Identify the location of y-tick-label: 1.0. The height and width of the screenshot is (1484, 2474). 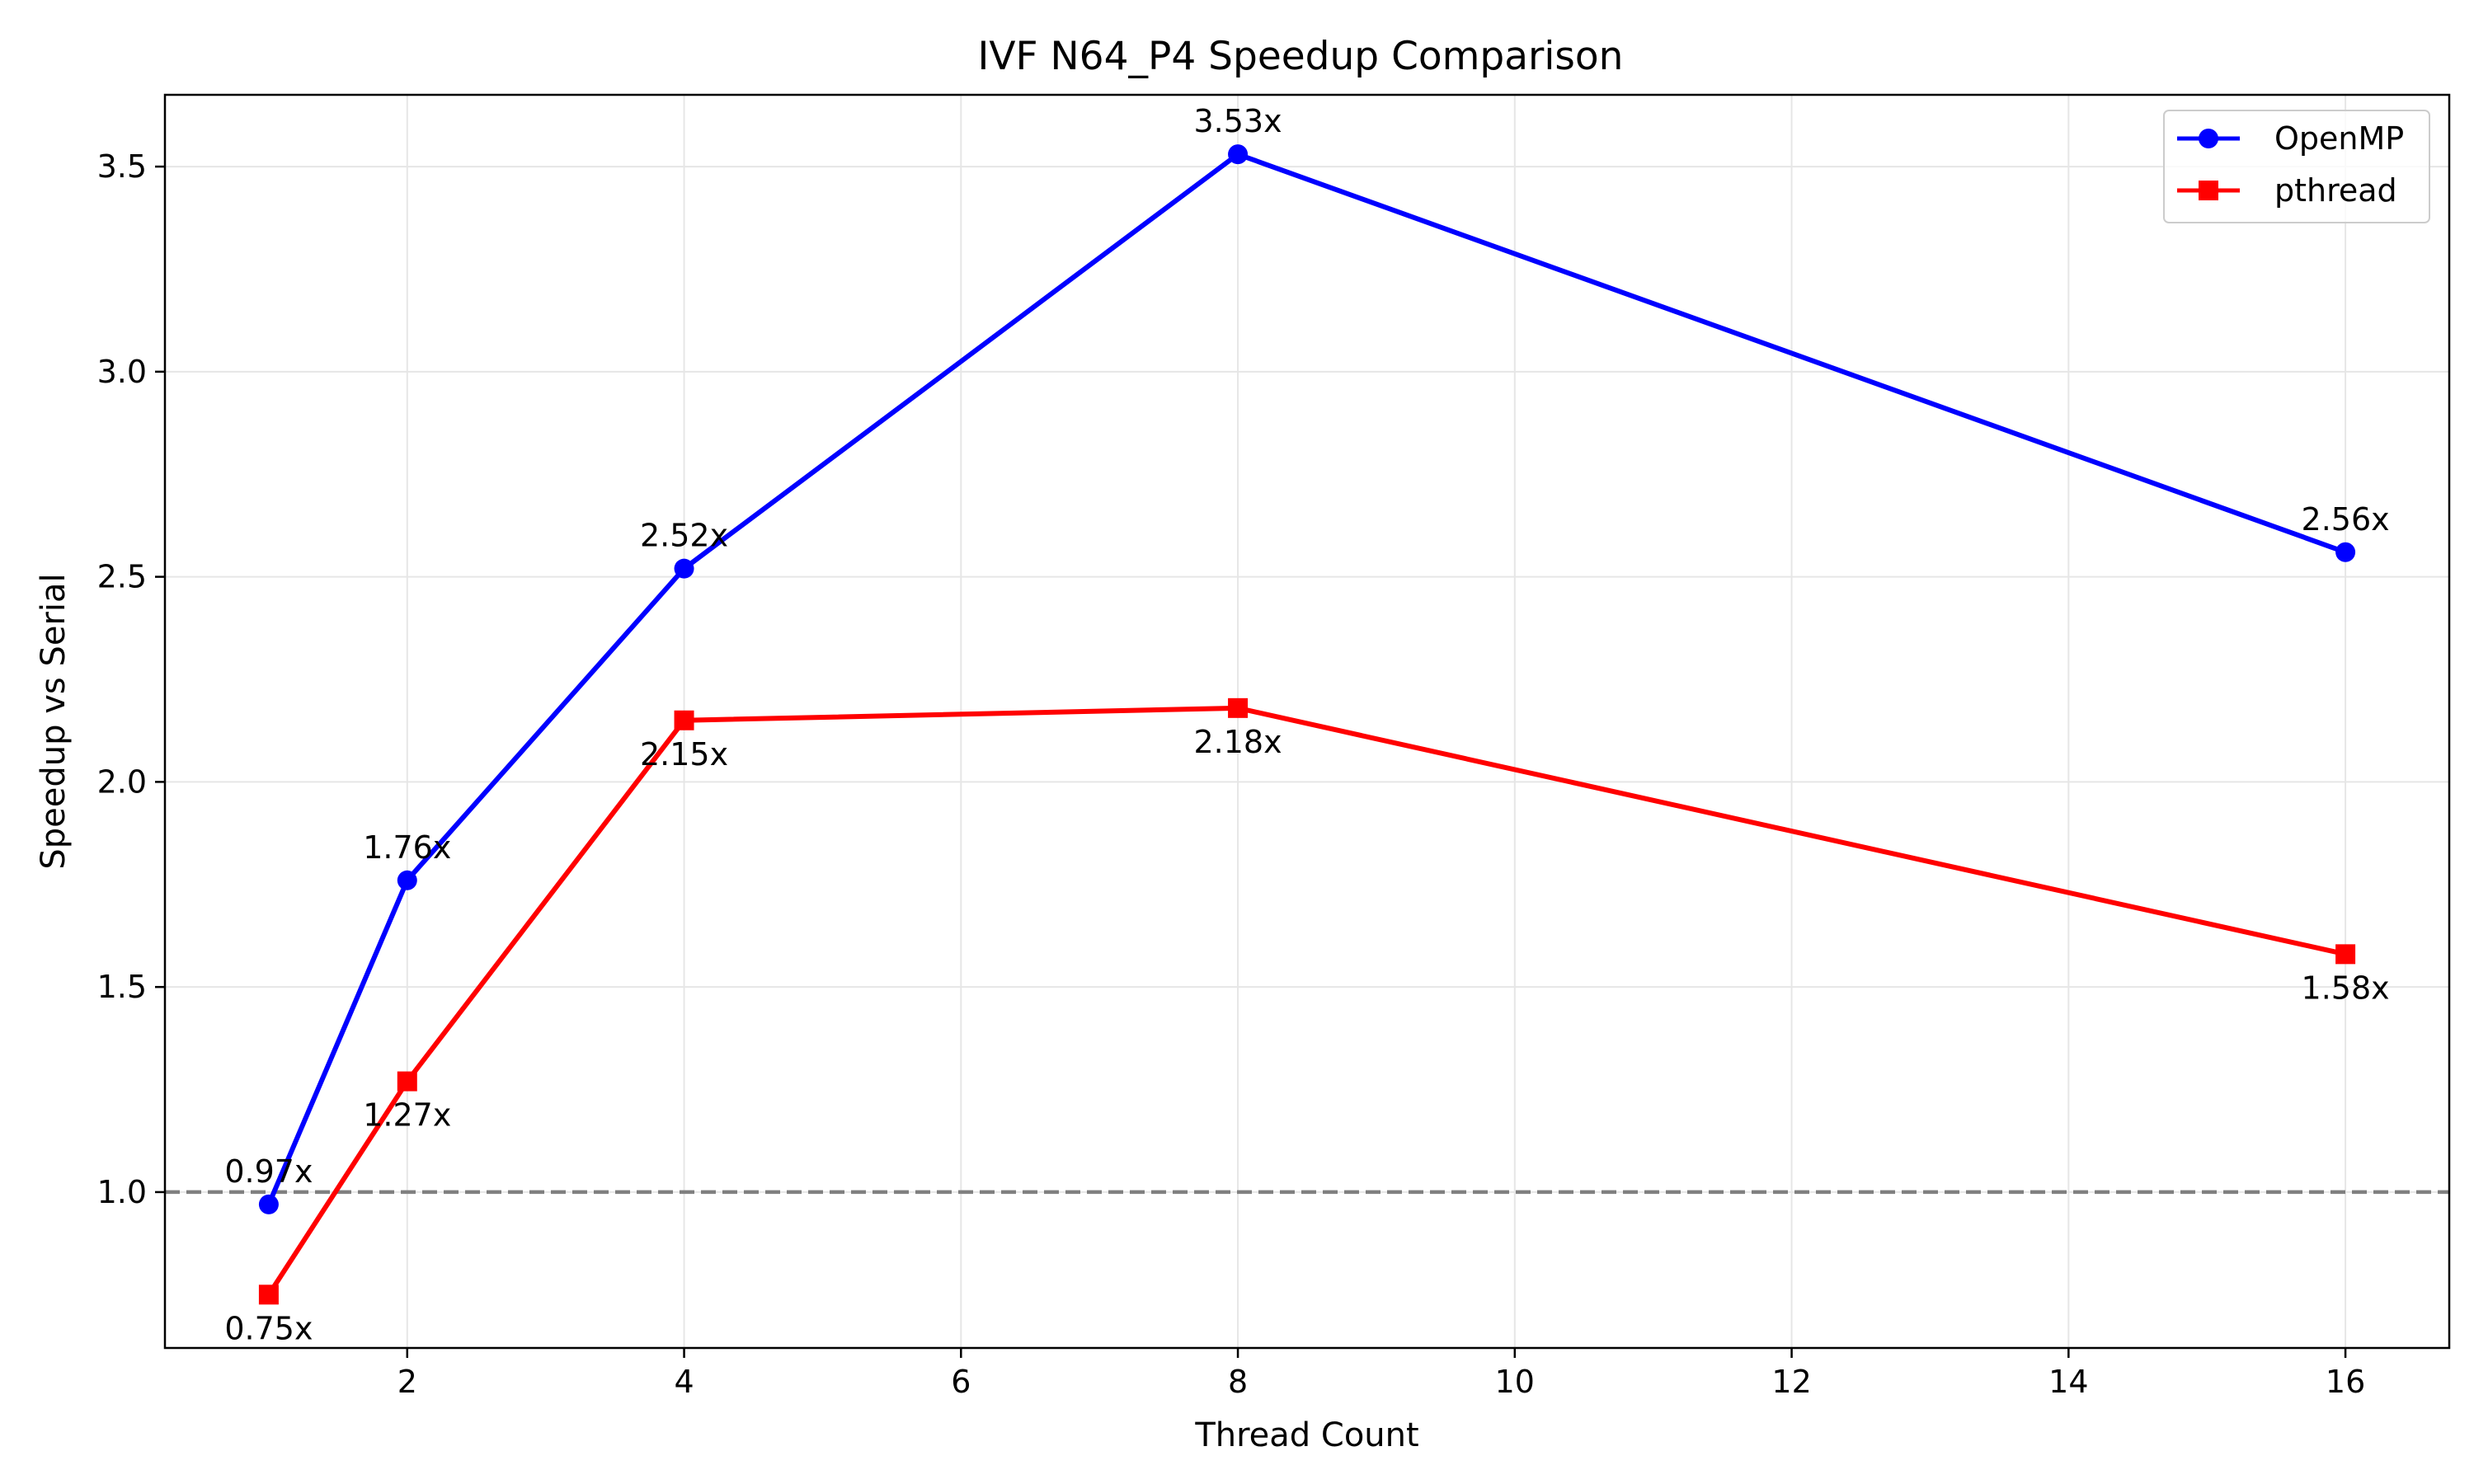
(122, 1192).